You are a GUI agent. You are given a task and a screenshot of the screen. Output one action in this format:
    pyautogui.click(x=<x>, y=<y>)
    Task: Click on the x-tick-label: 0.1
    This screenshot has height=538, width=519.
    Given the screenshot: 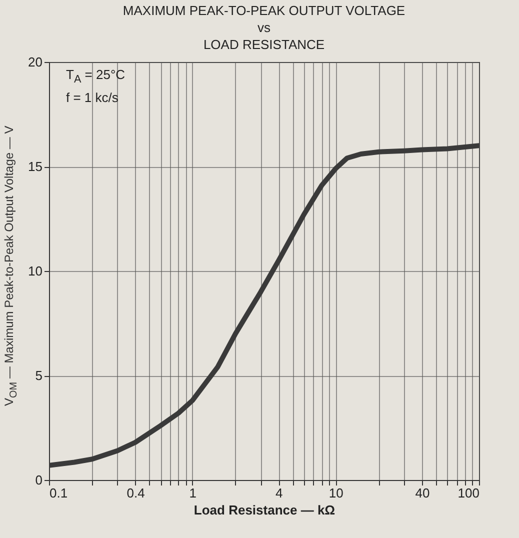 What is the action you would take?
    pyautogui.click(x=59, y=493)
    